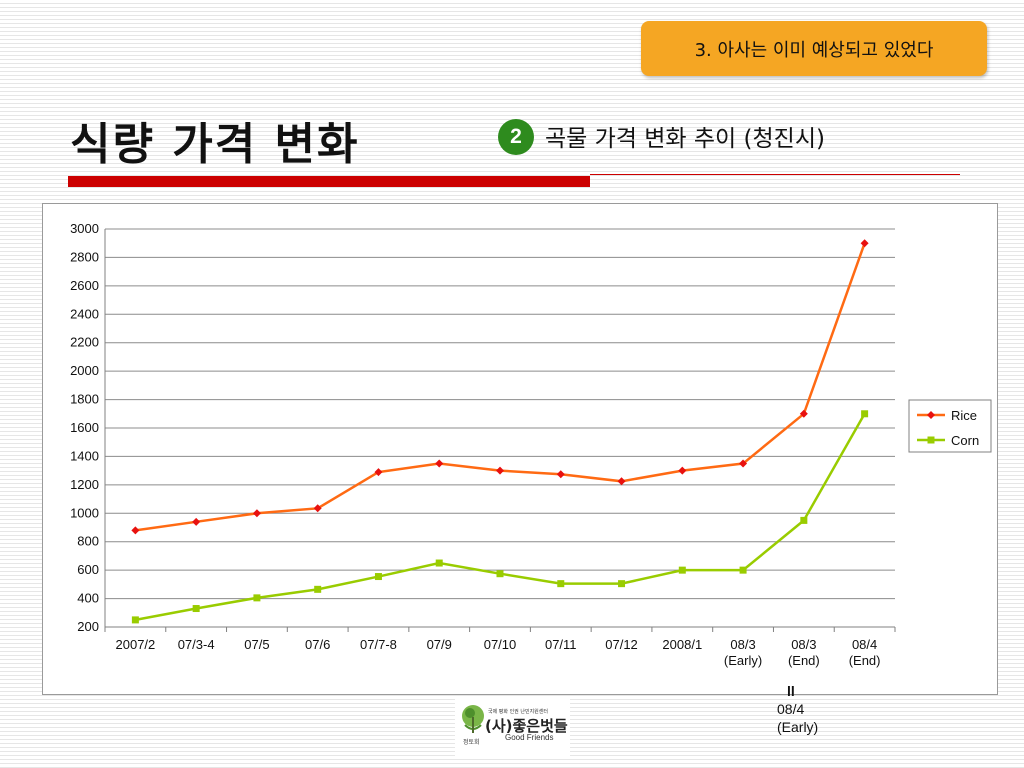 The image size is (1024, 768). I want to click on good-friends-logo: 국제 평화 인권 난민지원센터 (사)좋은벗들 Good Friends 정토회, so click(512, 727).